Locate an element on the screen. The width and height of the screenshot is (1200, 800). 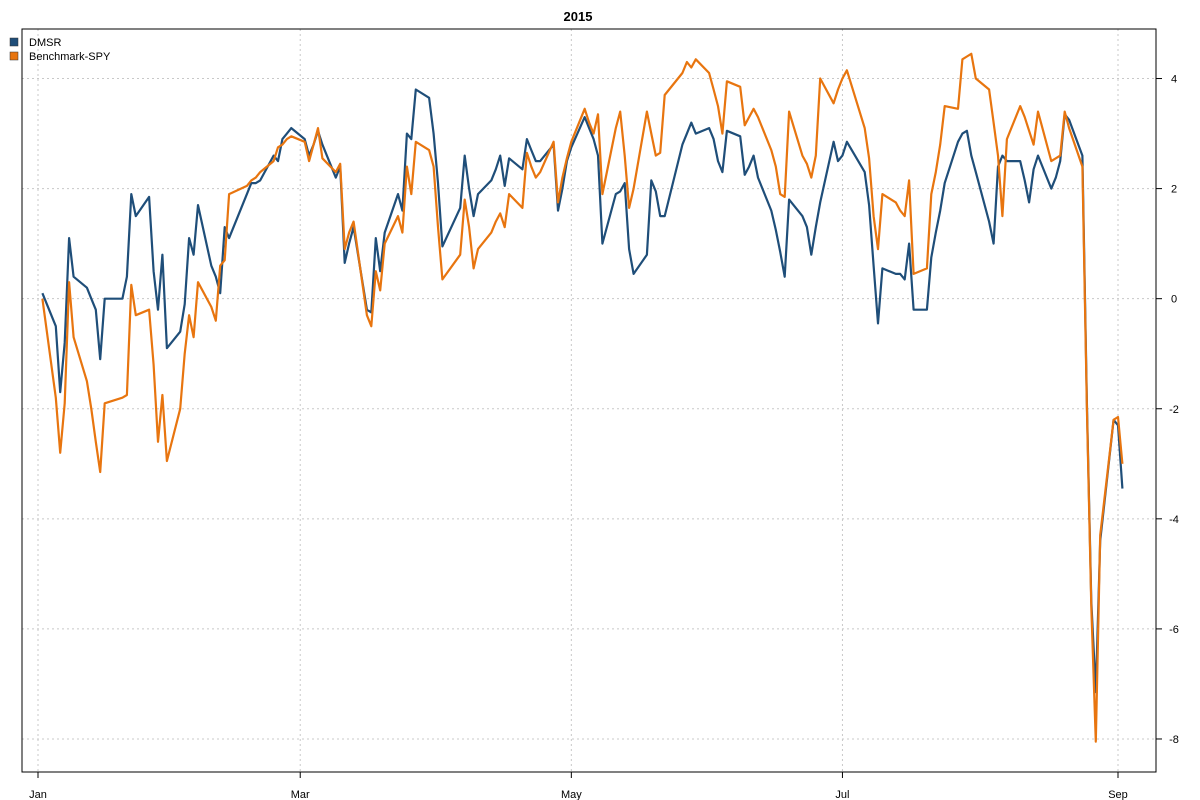
y-tick-label: 4 is located at coordinates (1174, 80).